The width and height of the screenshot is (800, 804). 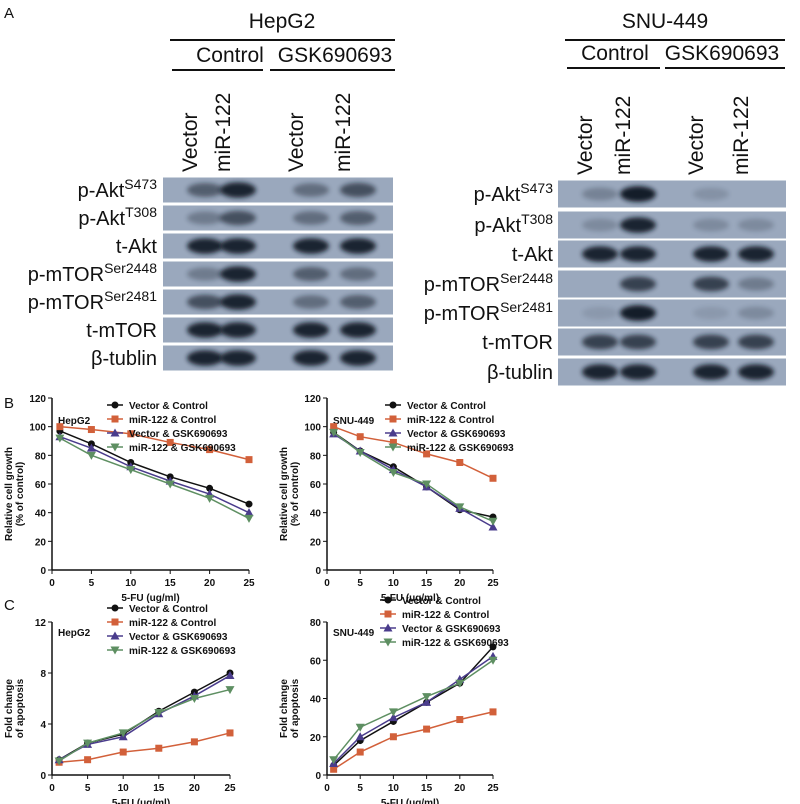 What do you see at coordinates (316, 514) in the screenshot?
I see `y-tick-label: 40` at bounding box center [316, 514].